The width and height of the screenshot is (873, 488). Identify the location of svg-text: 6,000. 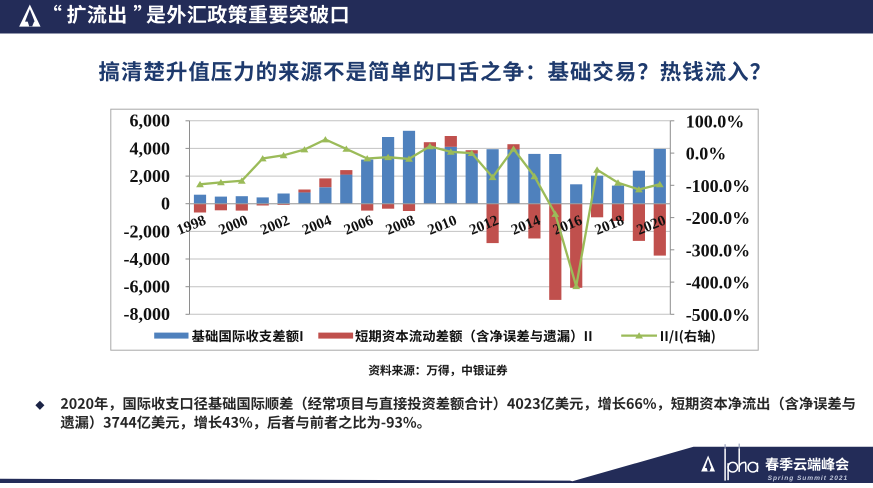
(150, 121).